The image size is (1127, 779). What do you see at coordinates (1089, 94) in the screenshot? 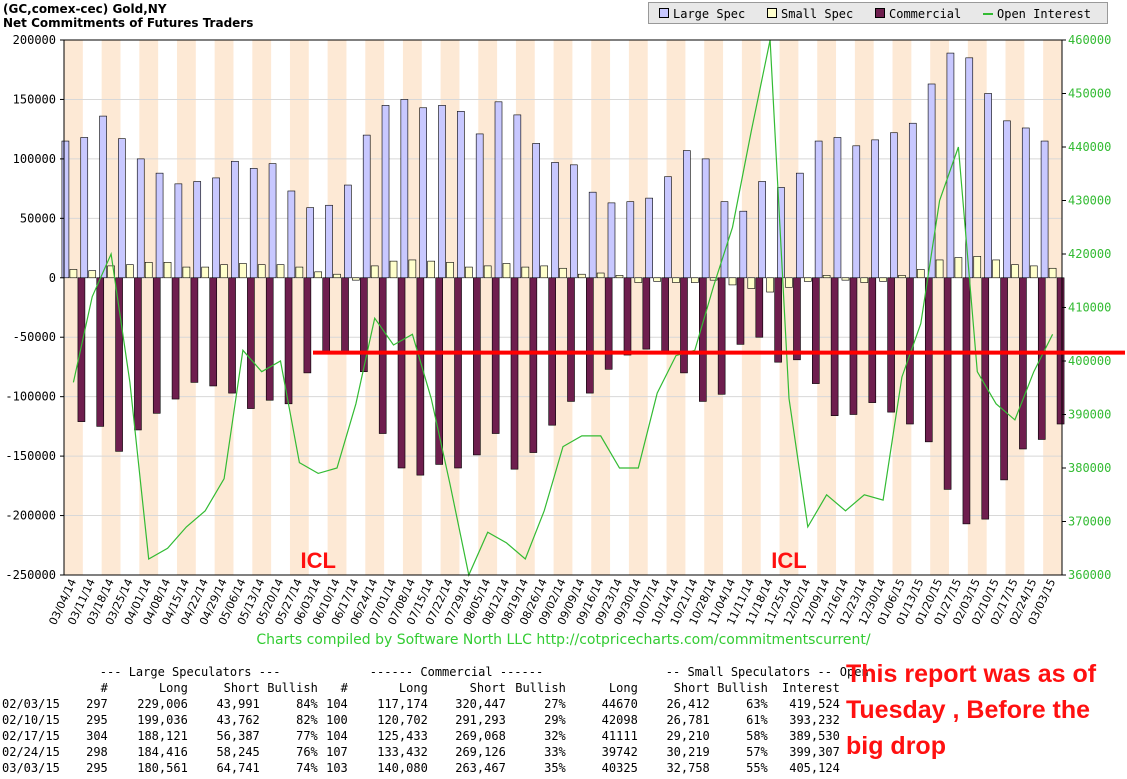
I see `right-tick-label: 450000` at bounding box center [1089, 94].